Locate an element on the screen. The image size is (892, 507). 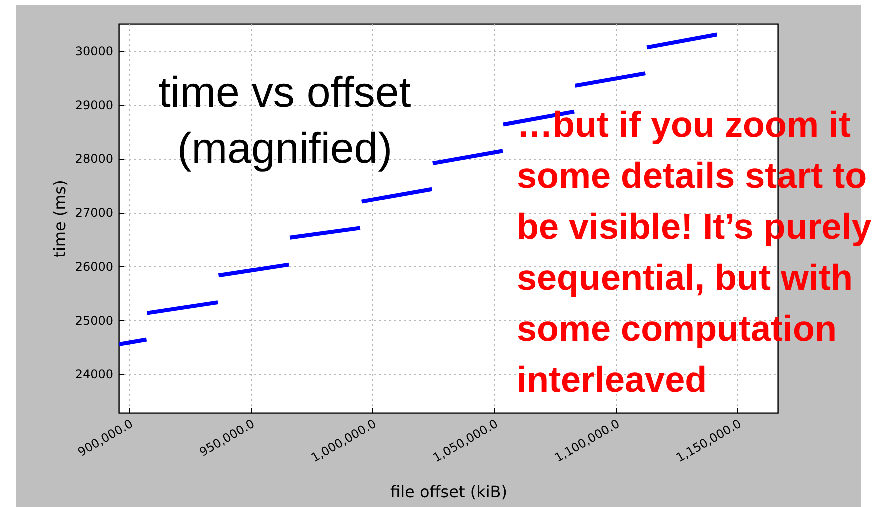
x-axis-title: file offset (kiB) is located at coordinates (449, 492).